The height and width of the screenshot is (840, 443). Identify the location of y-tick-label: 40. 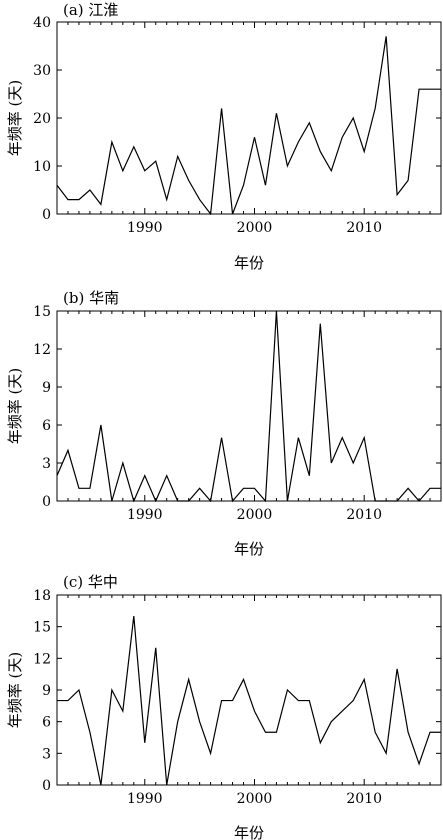
(42, 23).